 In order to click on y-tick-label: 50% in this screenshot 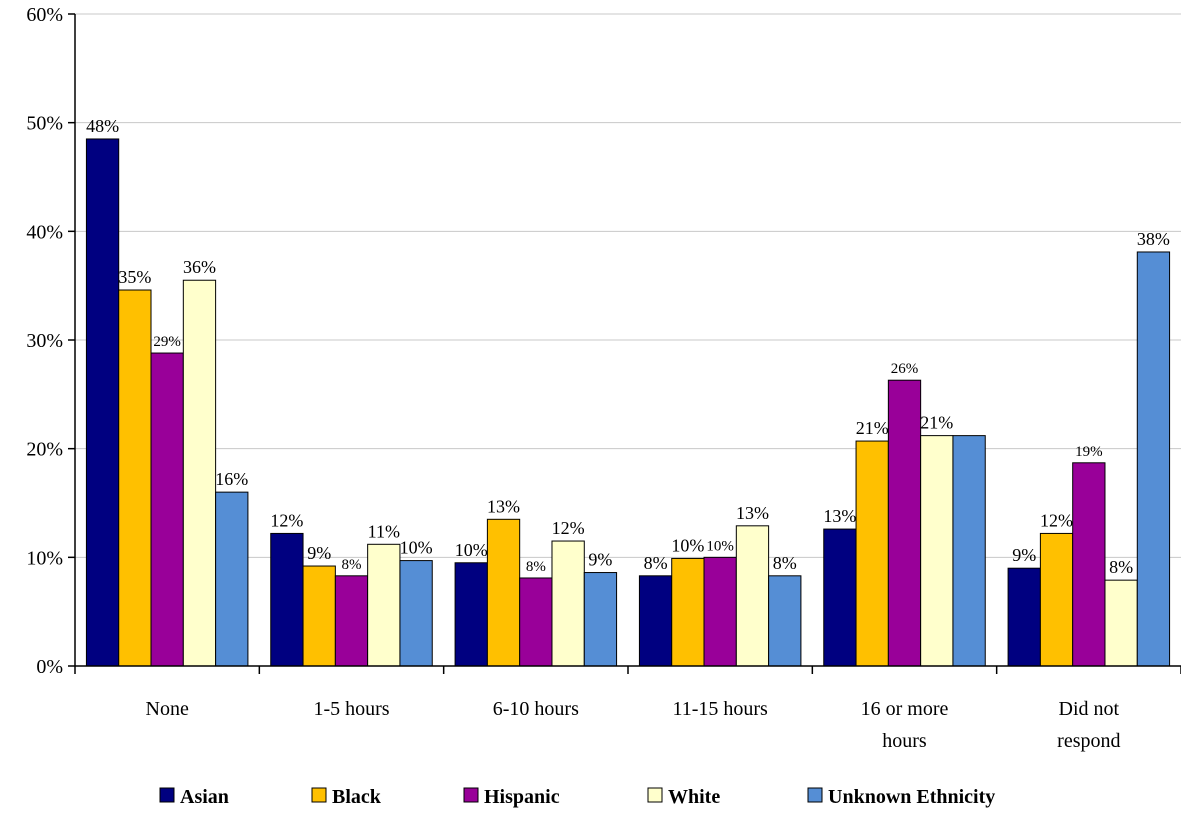, I will do `click(44, 124)`.